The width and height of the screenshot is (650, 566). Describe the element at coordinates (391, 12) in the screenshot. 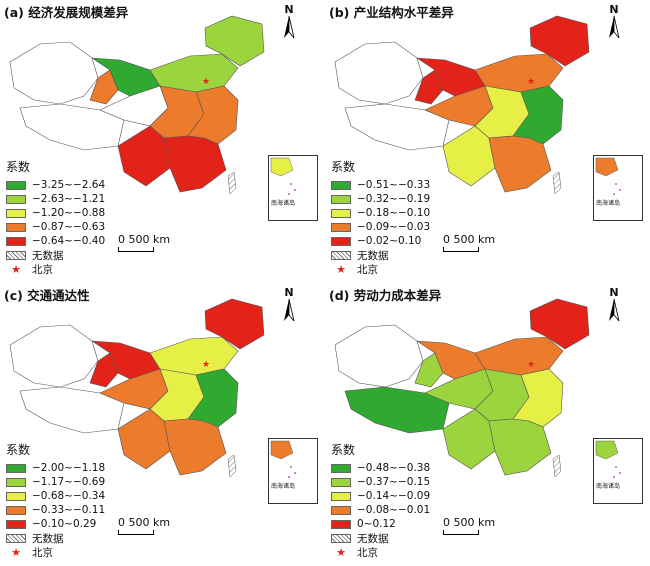

I see `panel-title: (b) 产业结构水平差异` at that location.